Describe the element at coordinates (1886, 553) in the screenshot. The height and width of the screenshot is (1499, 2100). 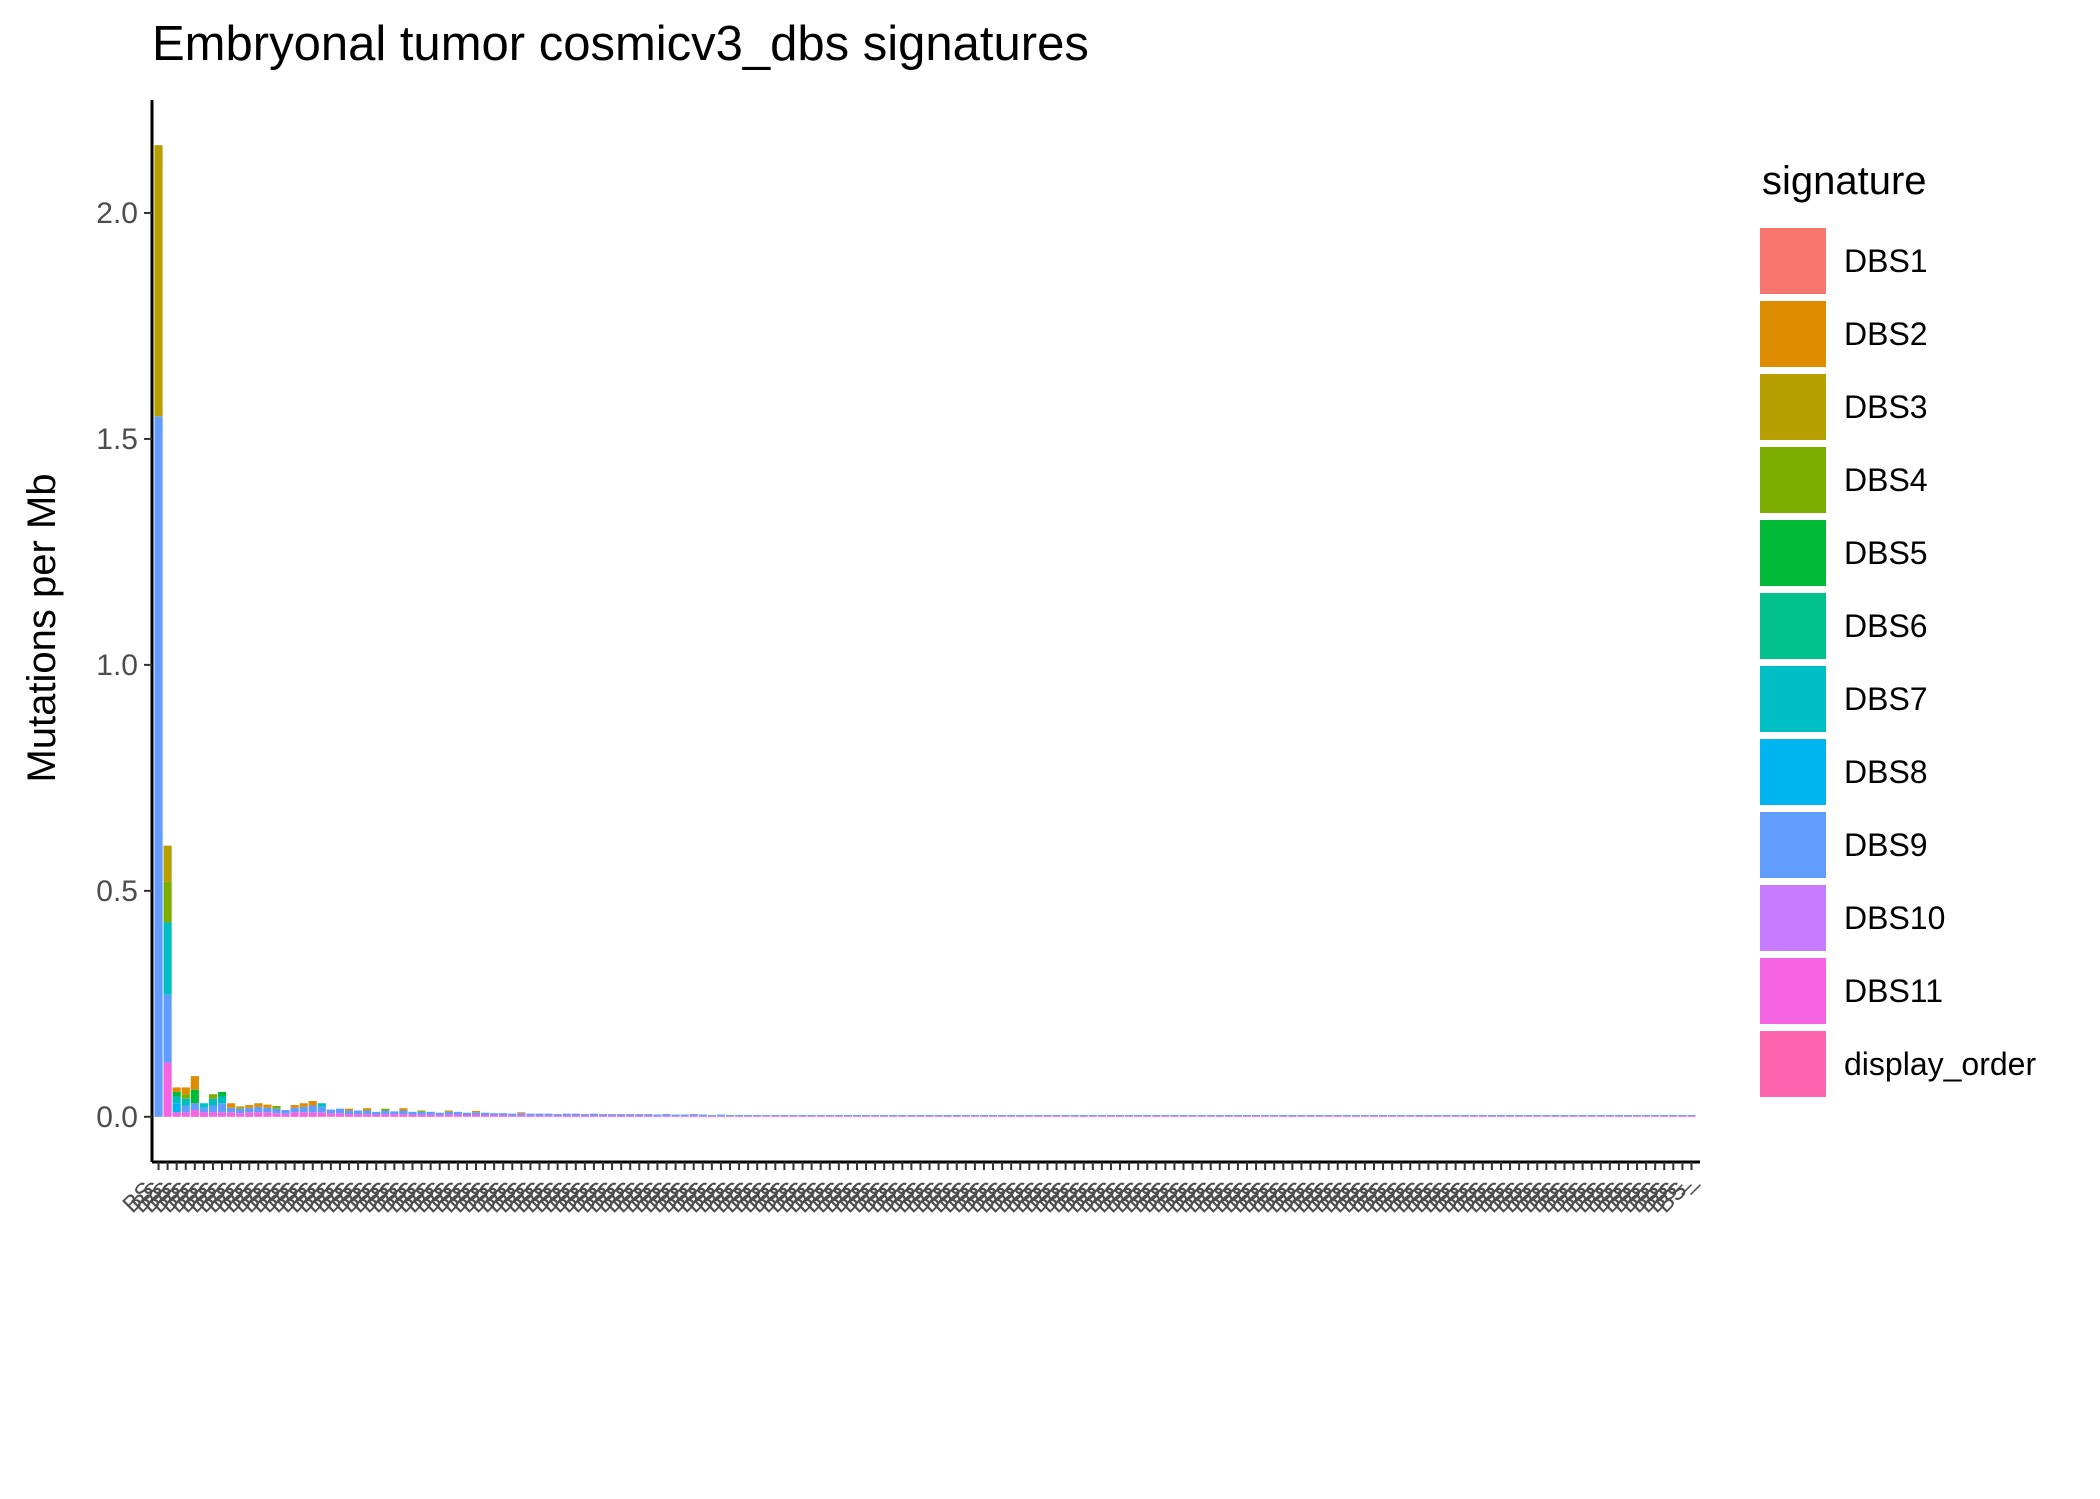
I see `legend-label: DBS5` at that location.